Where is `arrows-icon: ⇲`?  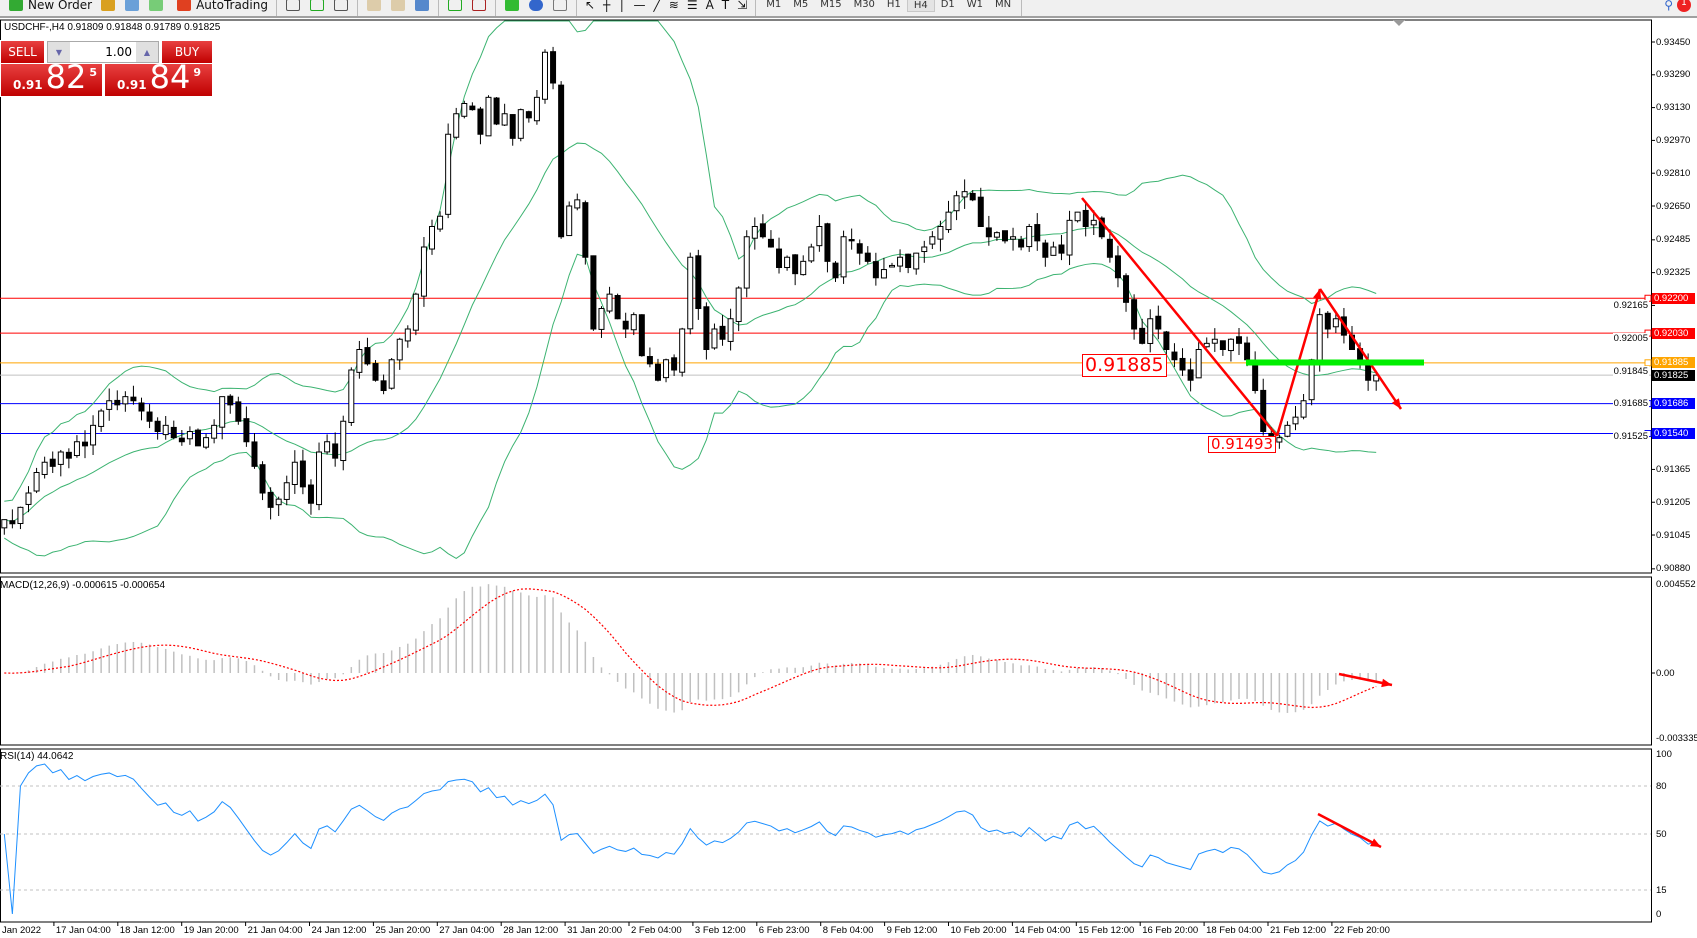 arrows-icon: ⇲ is located at coordinates (742, 6).